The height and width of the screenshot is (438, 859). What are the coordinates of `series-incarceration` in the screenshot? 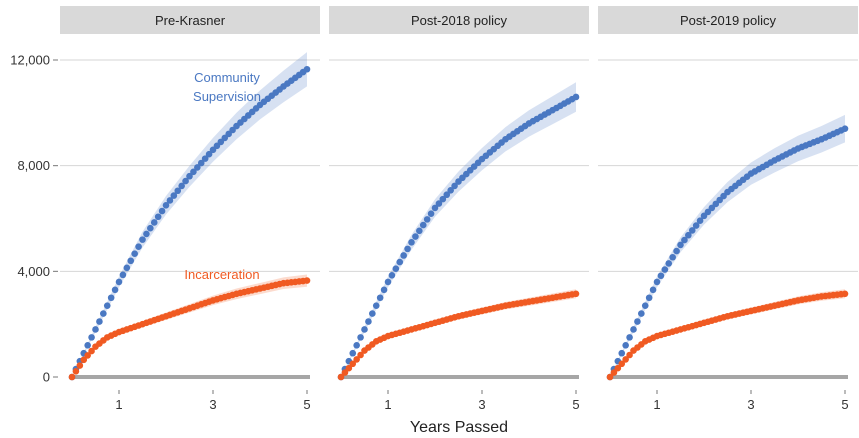 It's located at (189, 327).